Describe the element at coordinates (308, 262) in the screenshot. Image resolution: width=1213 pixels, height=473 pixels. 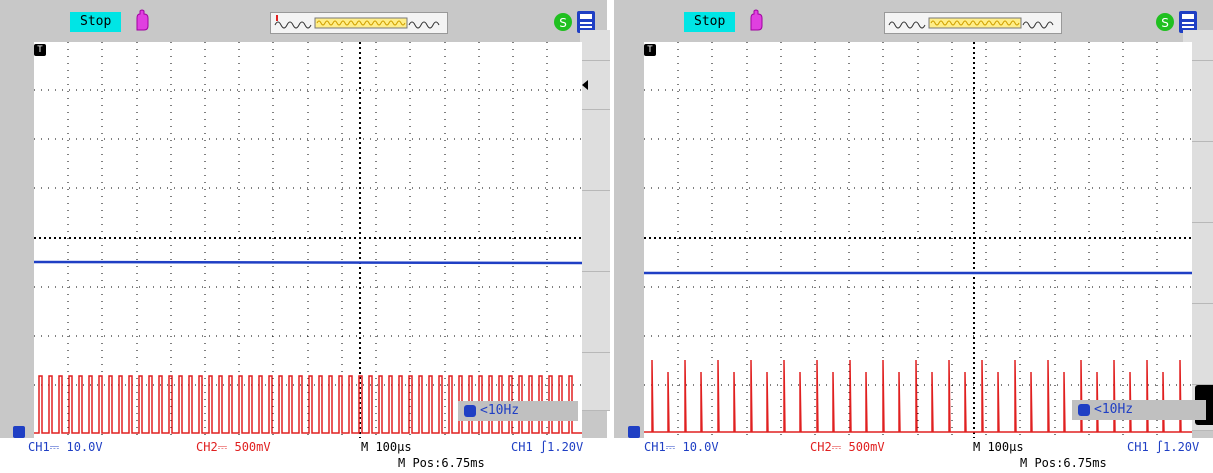
I see `ch1-trace` at that location.